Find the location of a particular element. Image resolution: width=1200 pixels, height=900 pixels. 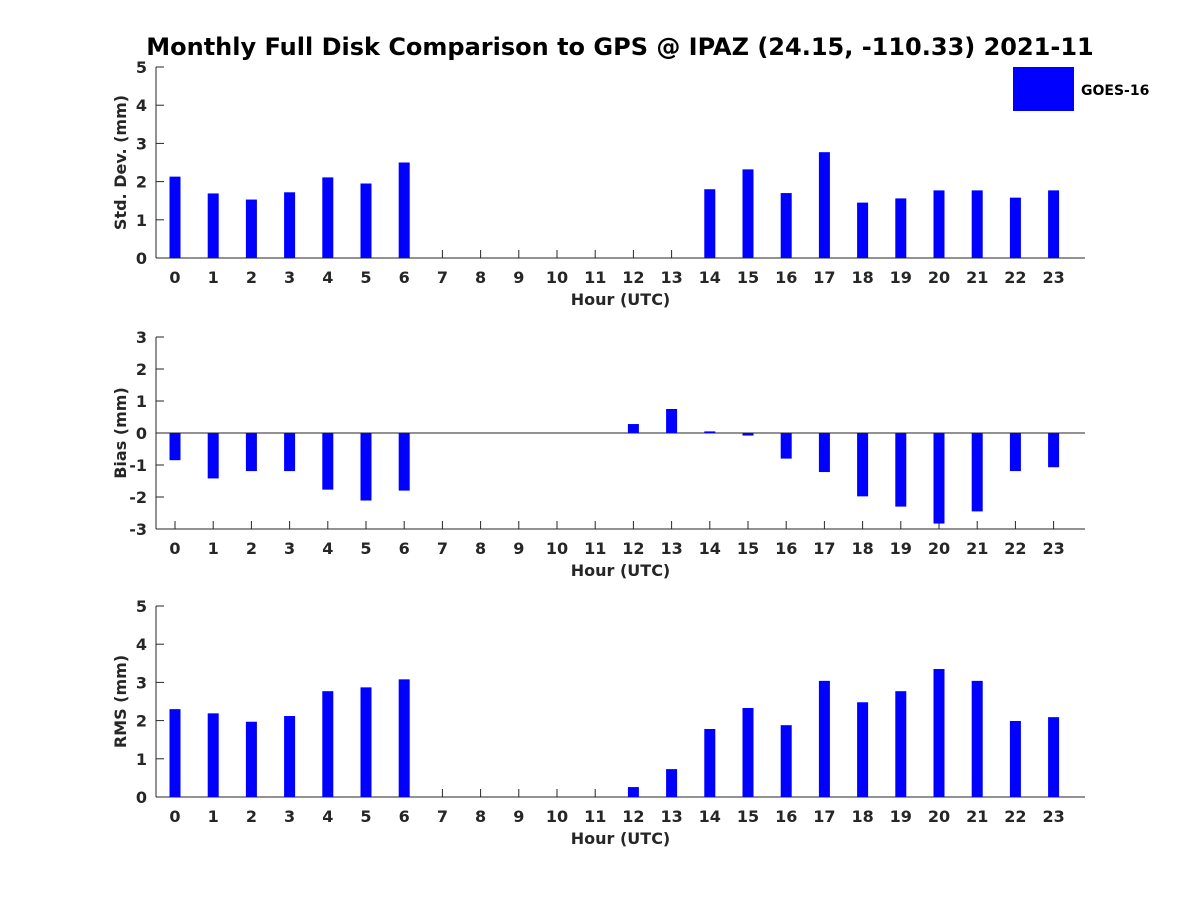

bias-y-tick-label: -1 is located at coordinates (138, 465).